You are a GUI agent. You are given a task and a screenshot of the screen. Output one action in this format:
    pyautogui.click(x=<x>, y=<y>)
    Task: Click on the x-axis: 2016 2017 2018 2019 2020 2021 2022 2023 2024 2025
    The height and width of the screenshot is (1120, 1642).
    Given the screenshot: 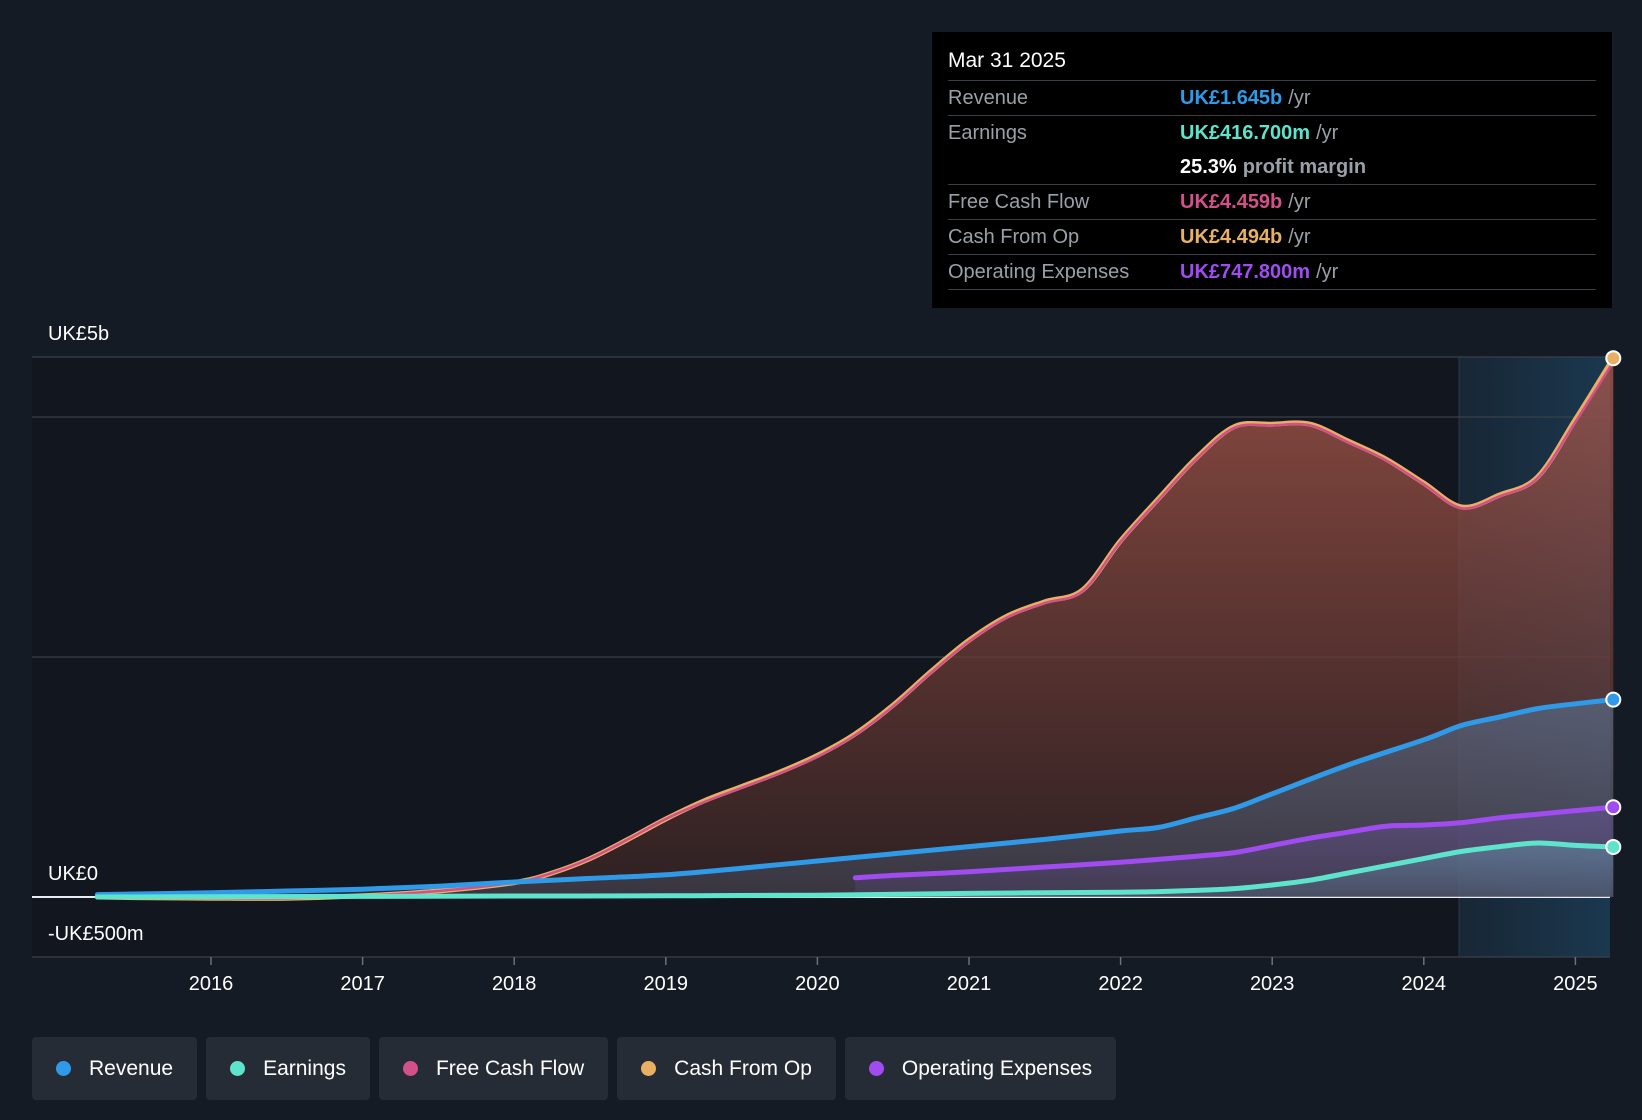 What is the action you would take?
    pyautogui.click(x=893, y=976)
    